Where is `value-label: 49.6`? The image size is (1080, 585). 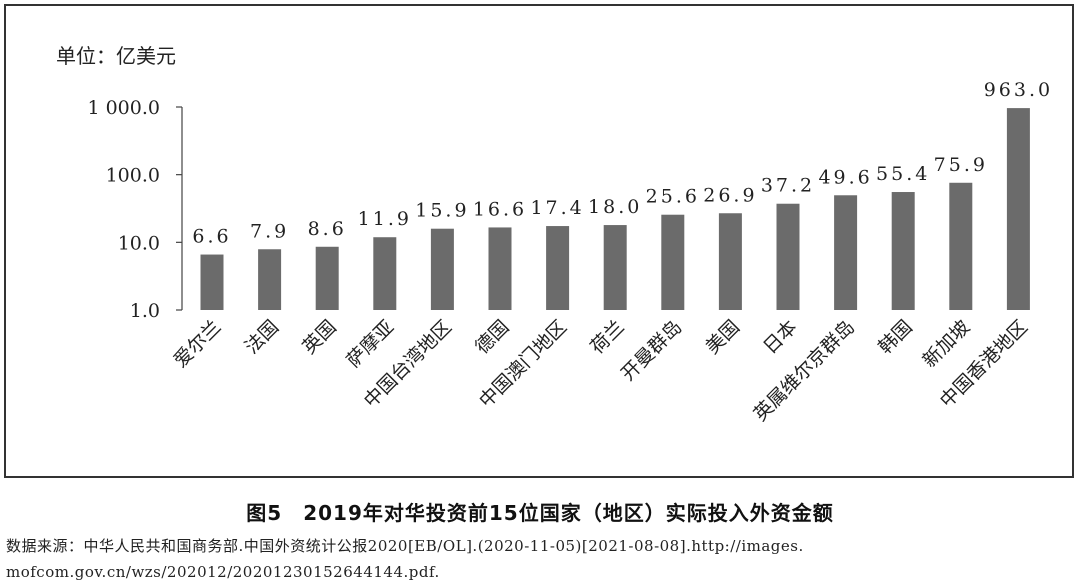
value-label: 49.6 is located at coordinates (845, 177).